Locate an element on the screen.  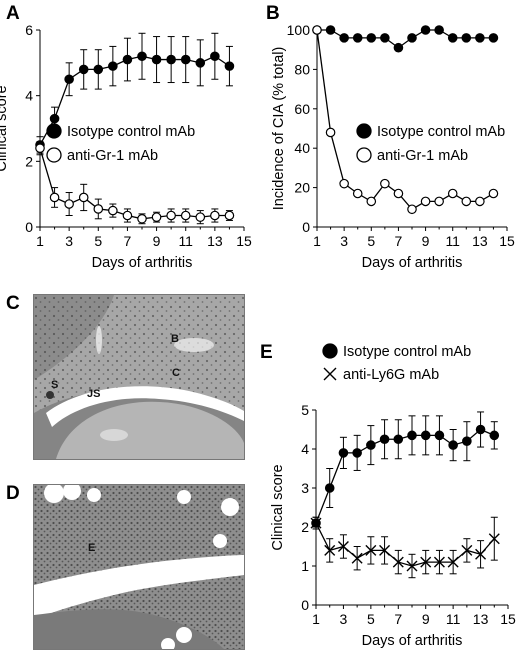
micro-label-s: S is located at coordinates (55, 385).